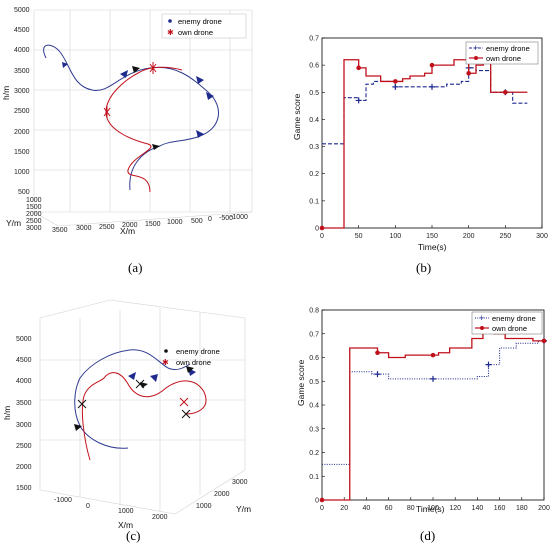 This screenshot has width=550, height=546. What do you see at coordinates (22, 172) in the screenshot?
I see `a-ztick-8: 1000` at bounding box center [22, 172].